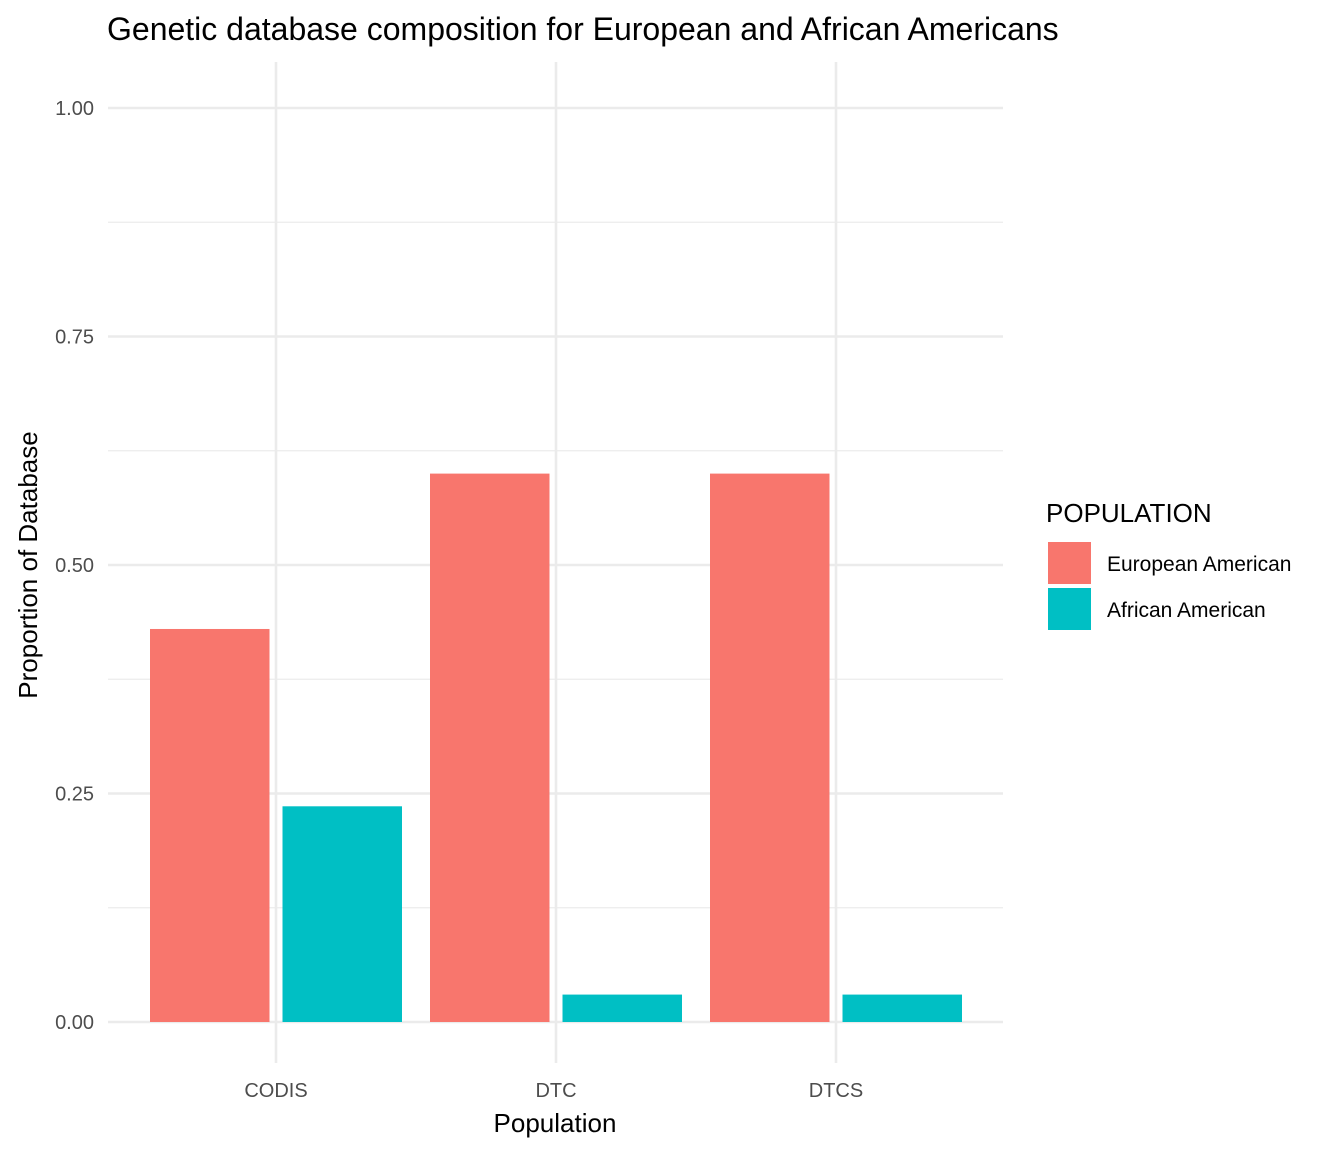 The image size is (1344, 1152). Describe the element at coordinates (1199, 564) in the screenshot. I see `legend-label: European American` at that location.